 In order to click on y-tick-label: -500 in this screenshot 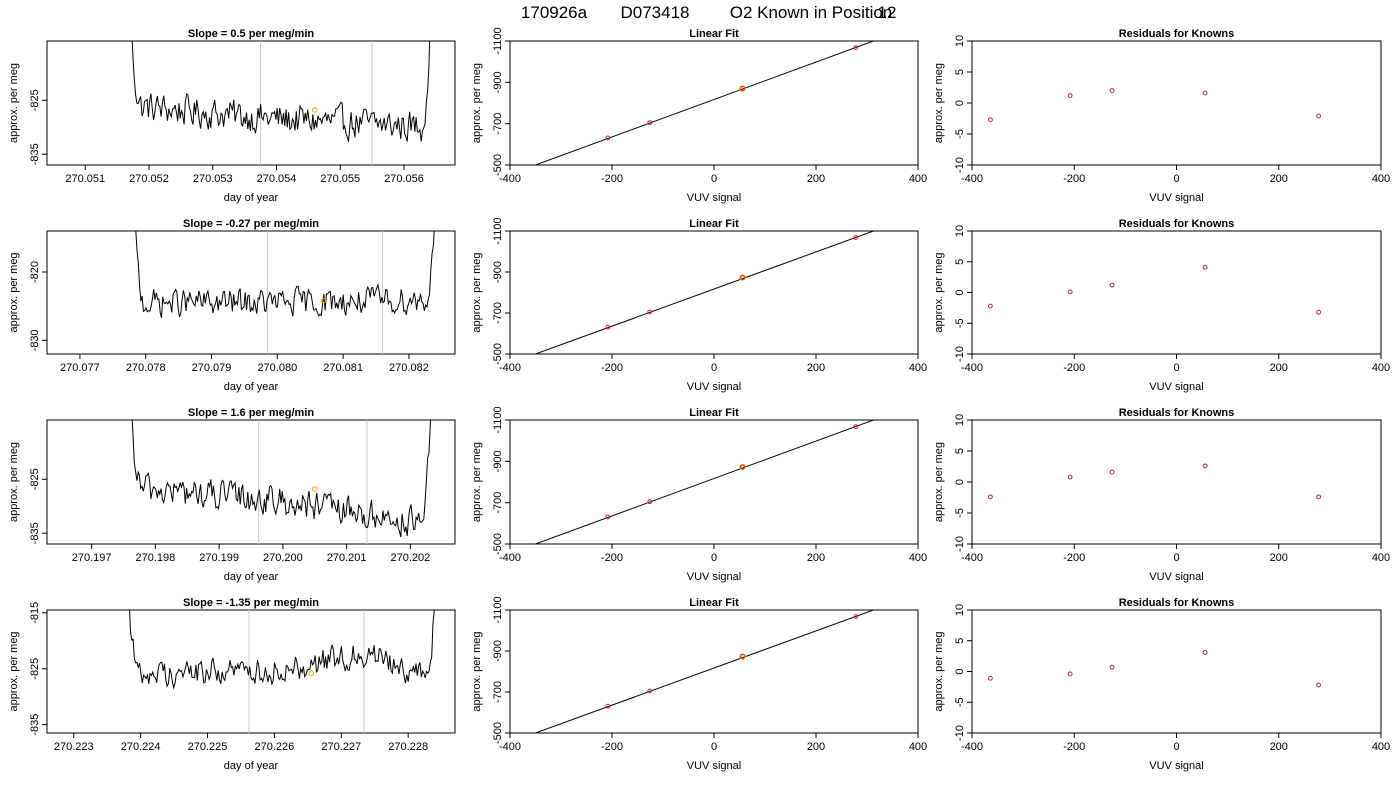, I will do `click(498, 733)`.